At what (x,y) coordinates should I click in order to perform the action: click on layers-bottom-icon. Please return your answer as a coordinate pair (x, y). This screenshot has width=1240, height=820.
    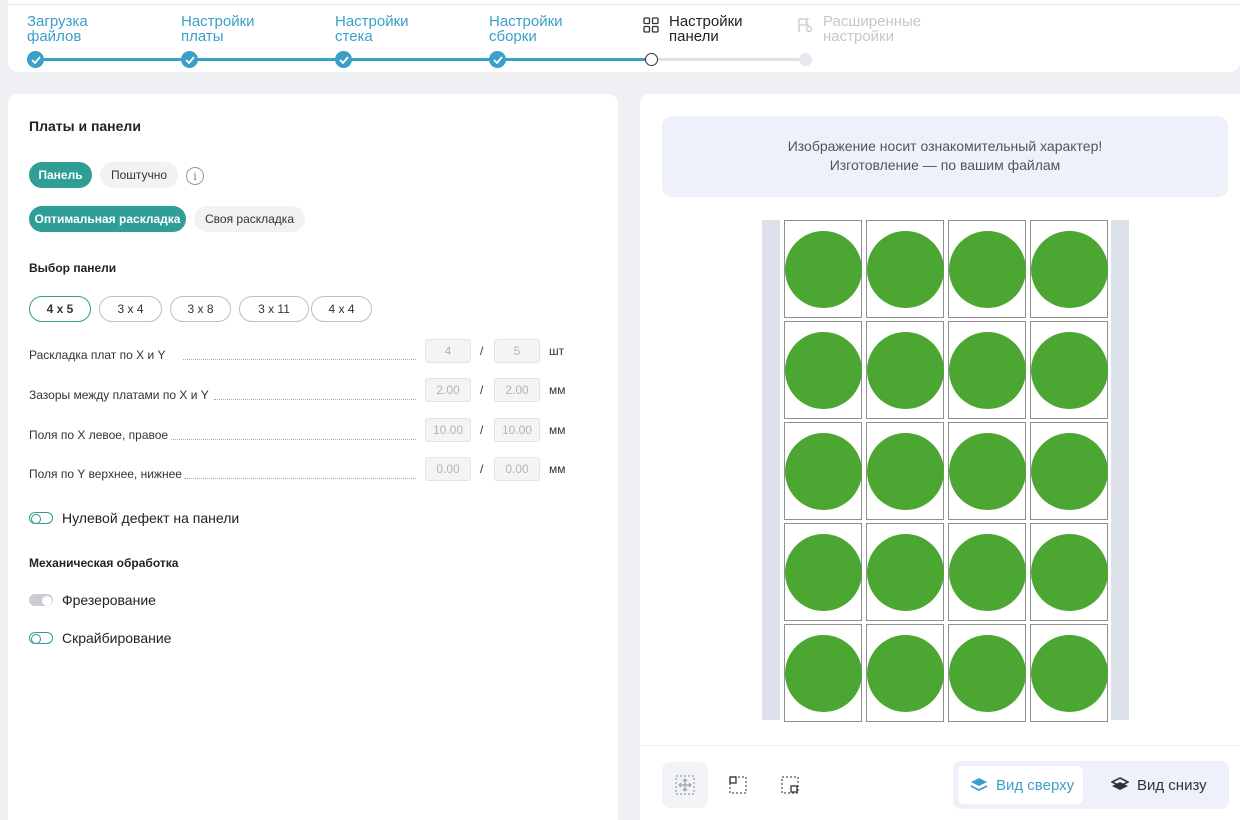
    Looking at the image, I should click on (1120, 783).